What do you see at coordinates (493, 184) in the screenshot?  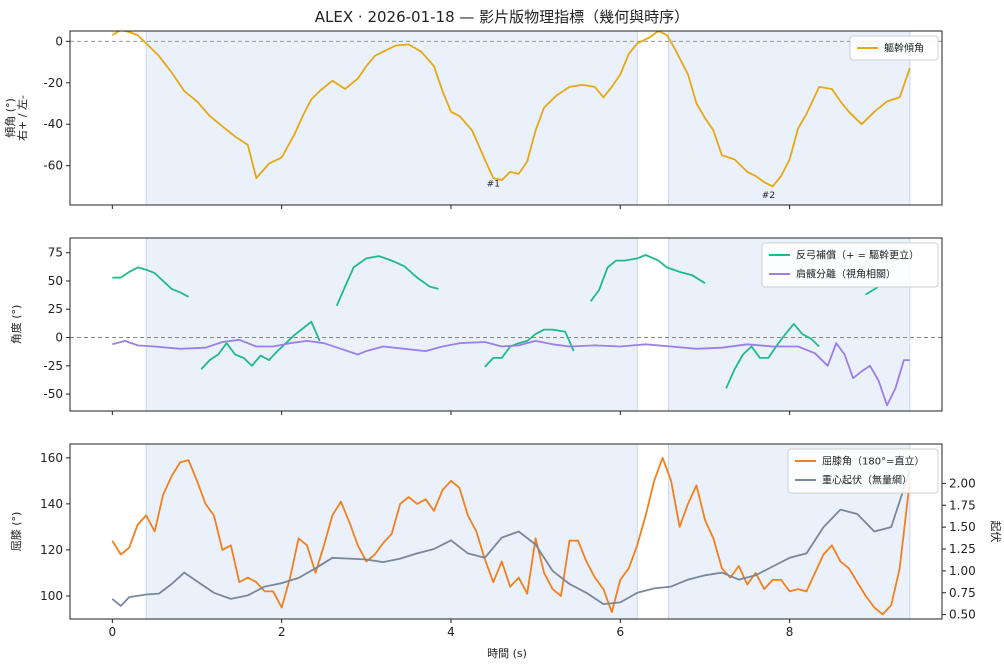 I see `annotation-label: #1` at bounding box center [493, 184].